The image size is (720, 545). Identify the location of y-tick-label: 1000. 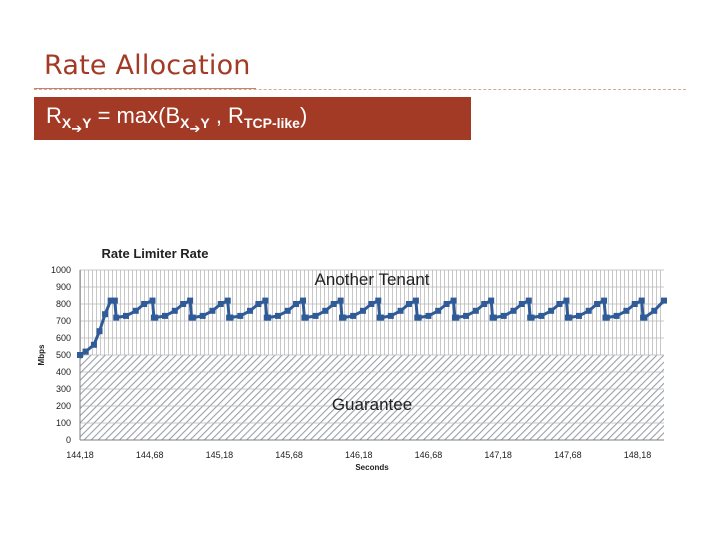
(61, 270).